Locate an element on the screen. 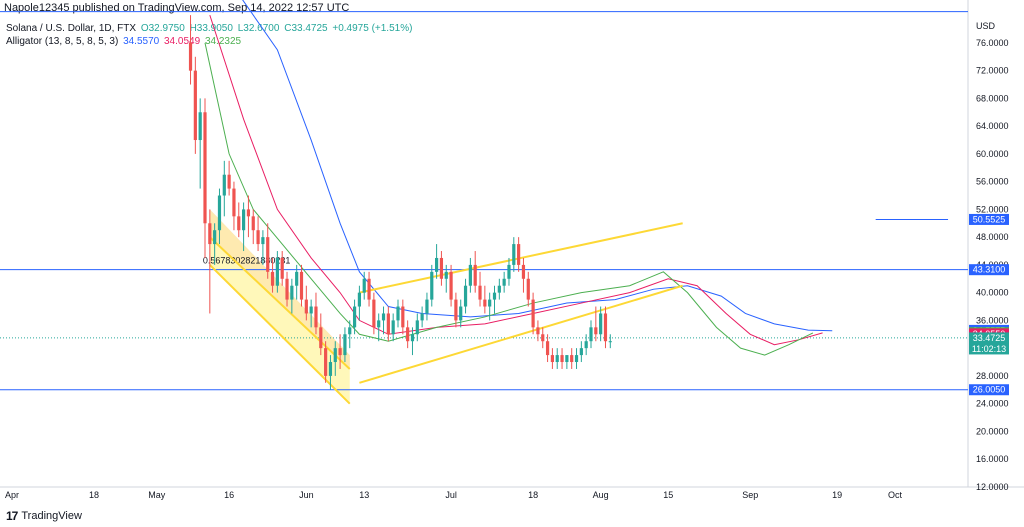  x-tick-label: 16 is located at coordinates (229, 495).